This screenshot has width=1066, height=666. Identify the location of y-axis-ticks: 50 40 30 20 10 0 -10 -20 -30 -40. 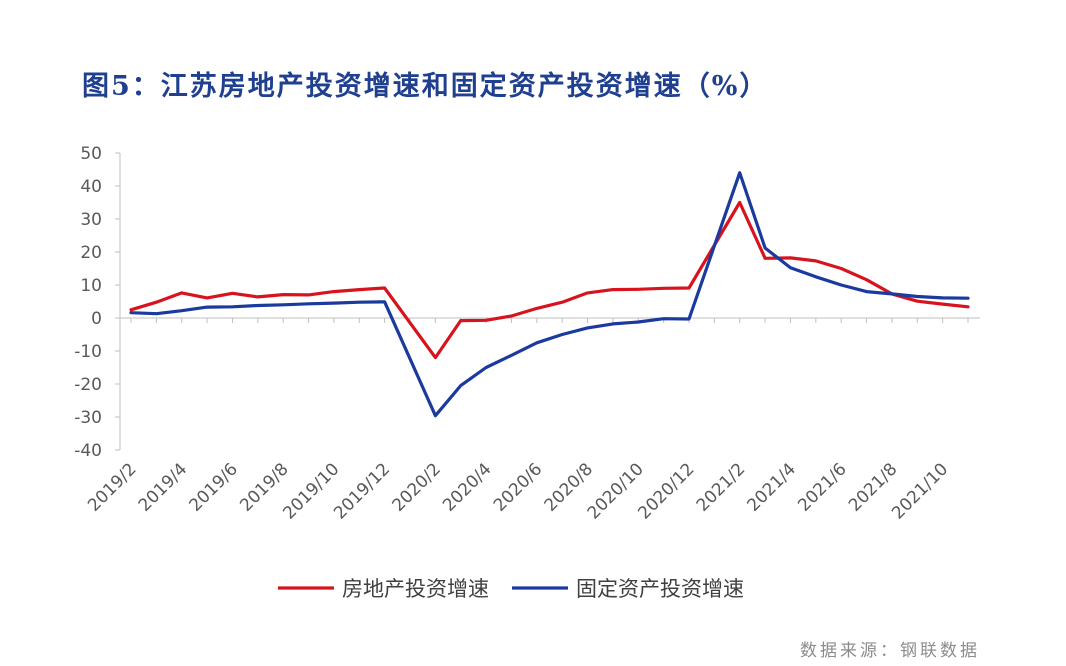
(97, 302).